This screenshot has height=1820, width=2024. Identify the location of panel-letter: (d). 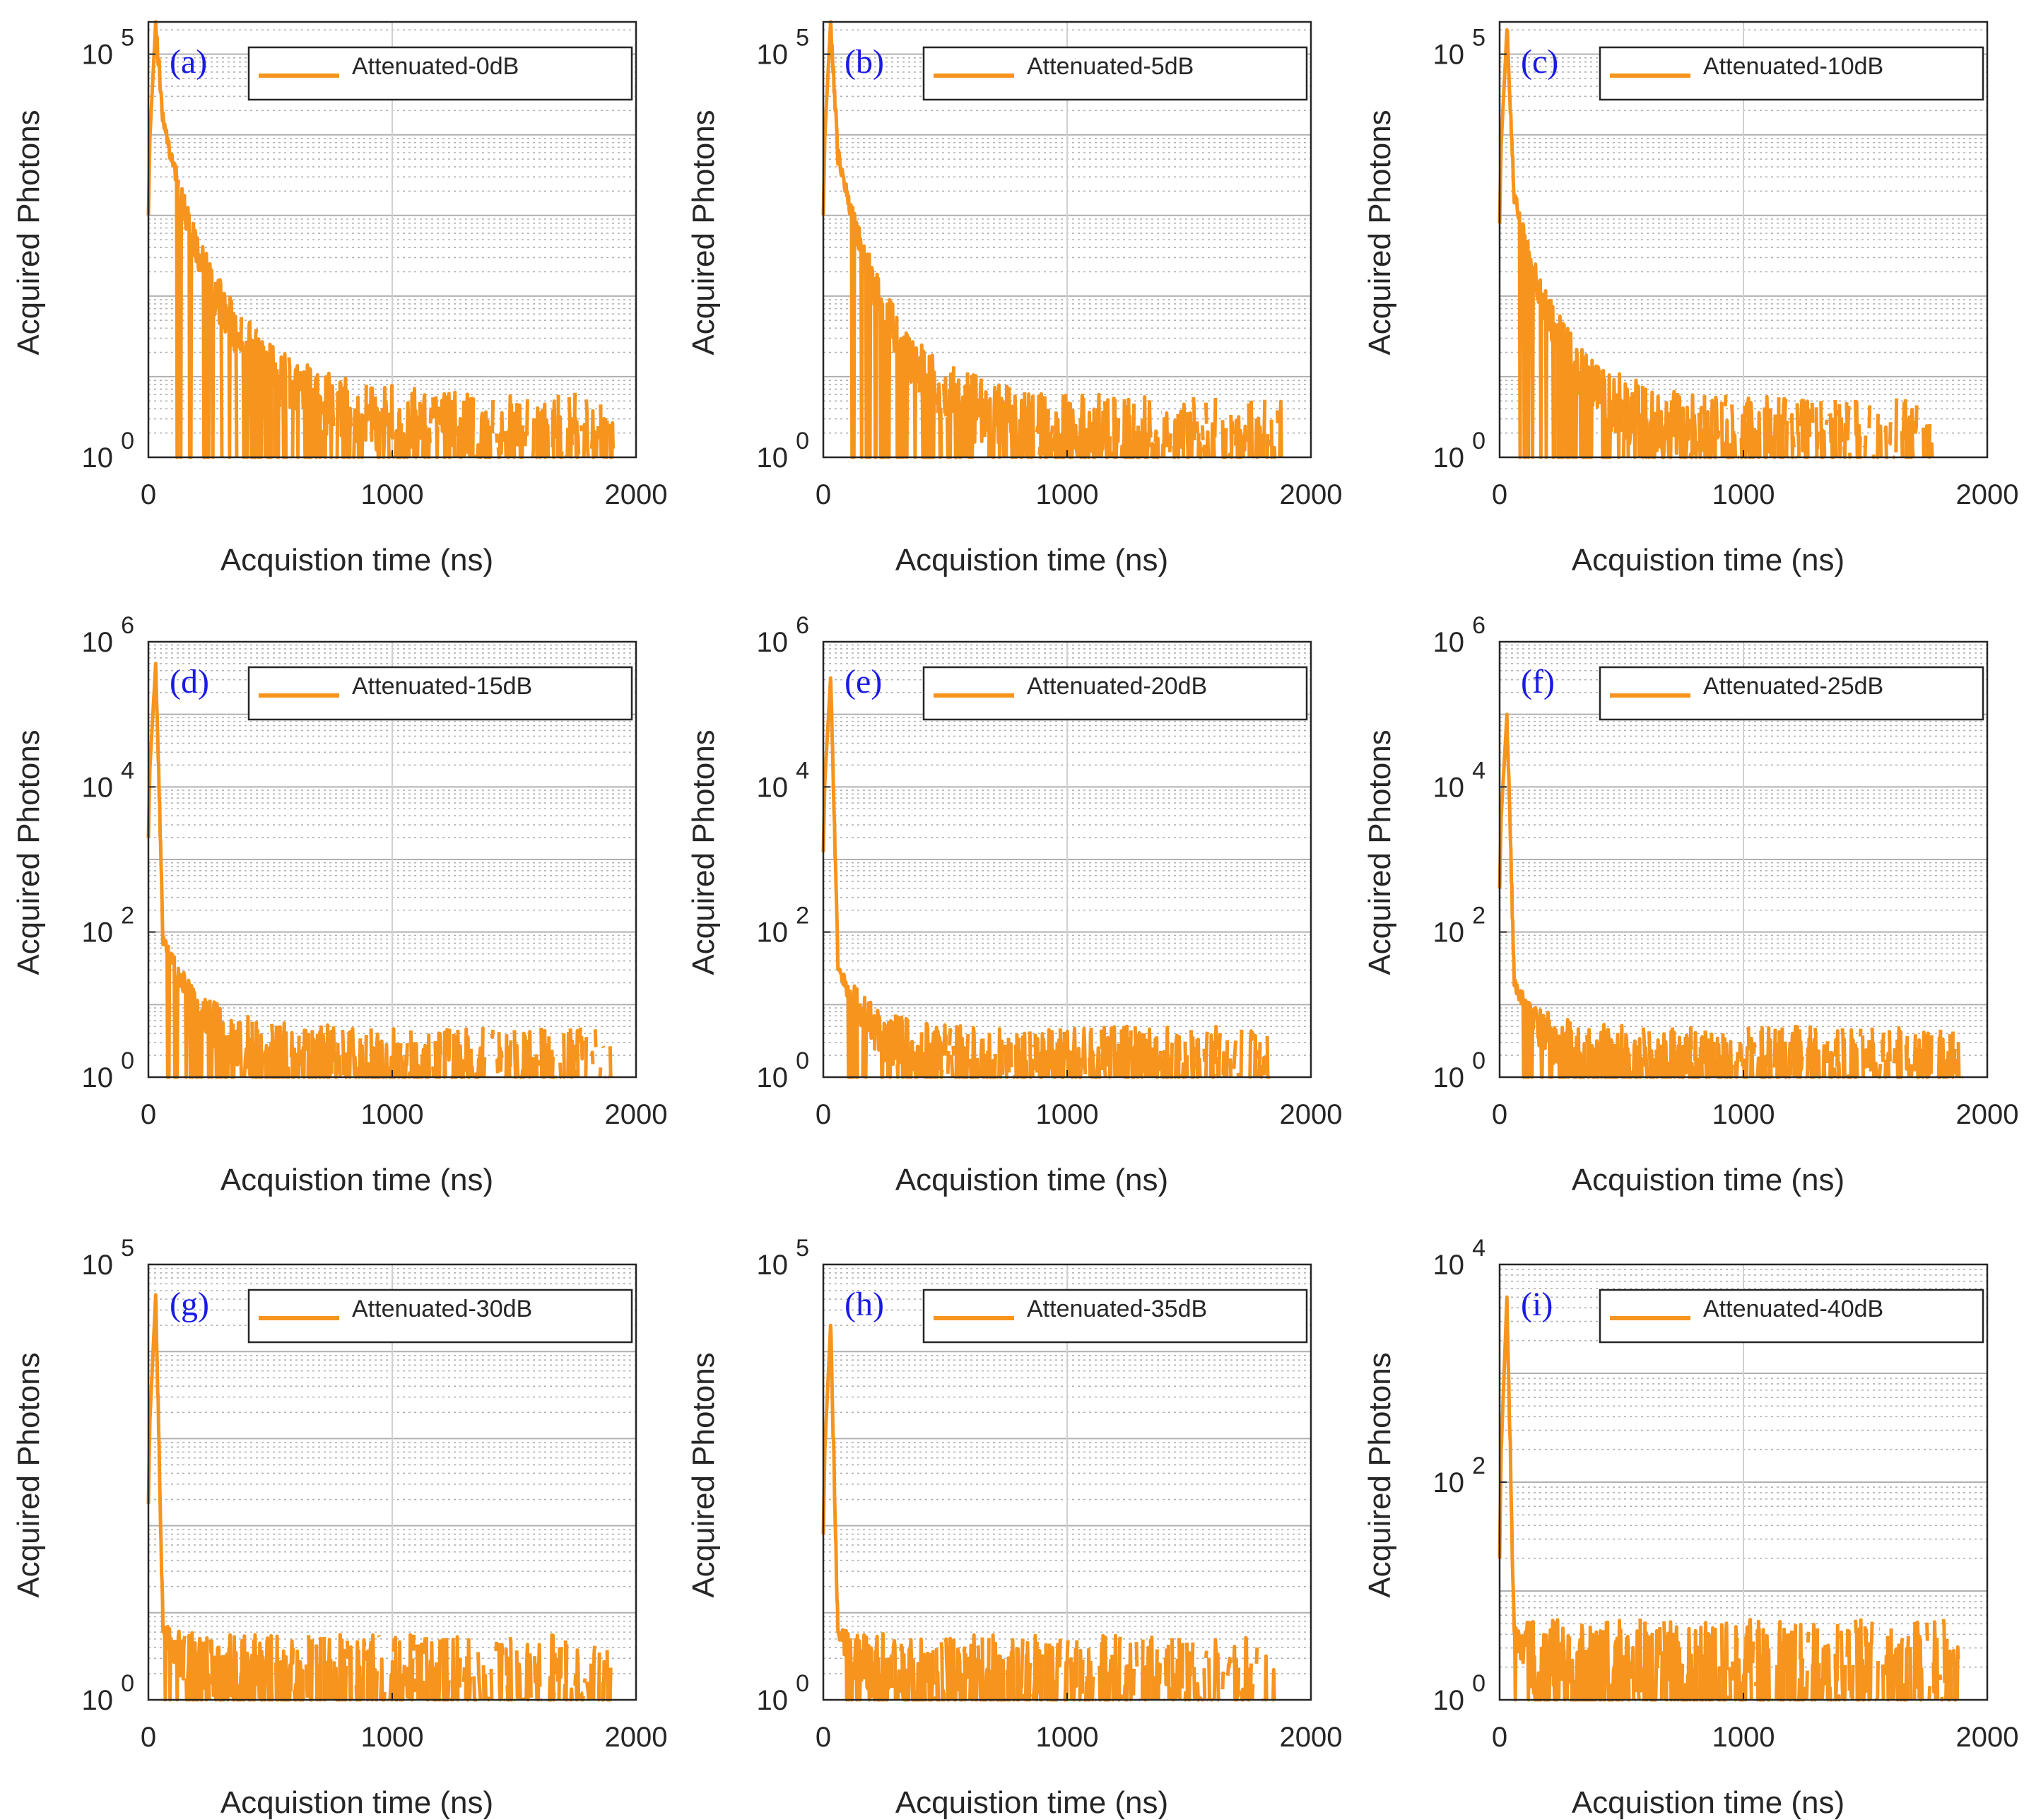
(189, 681).